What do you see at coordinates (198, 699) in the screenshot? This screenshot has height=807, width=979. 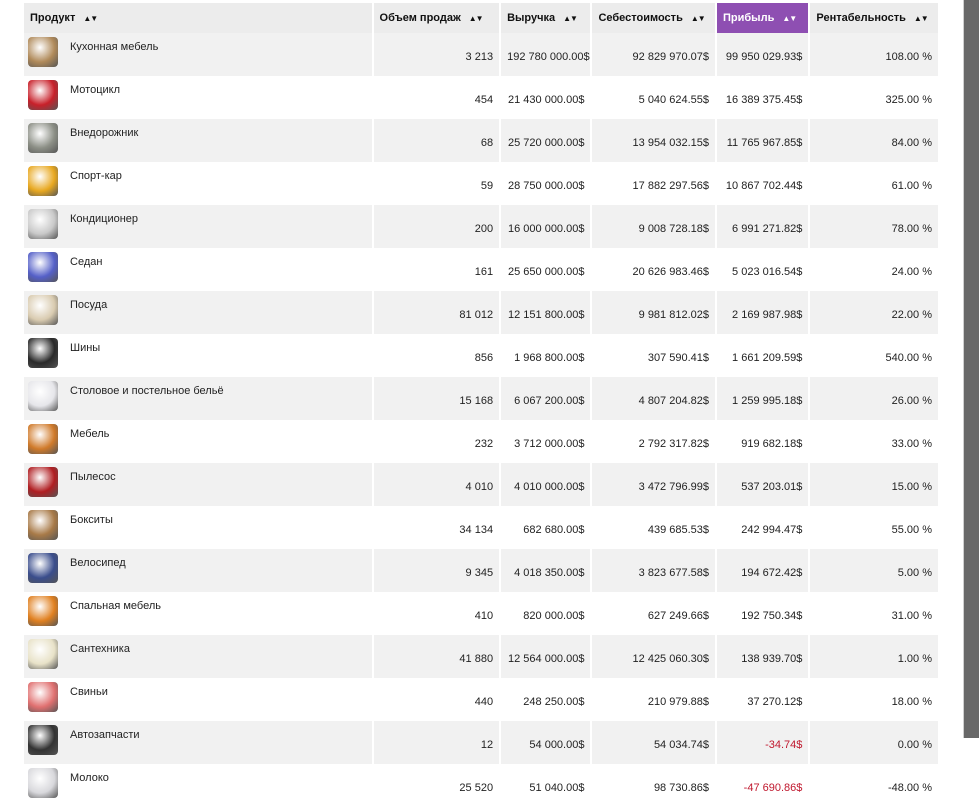 I see `cell-product: Свиньи` at bounding box center [198, 699].